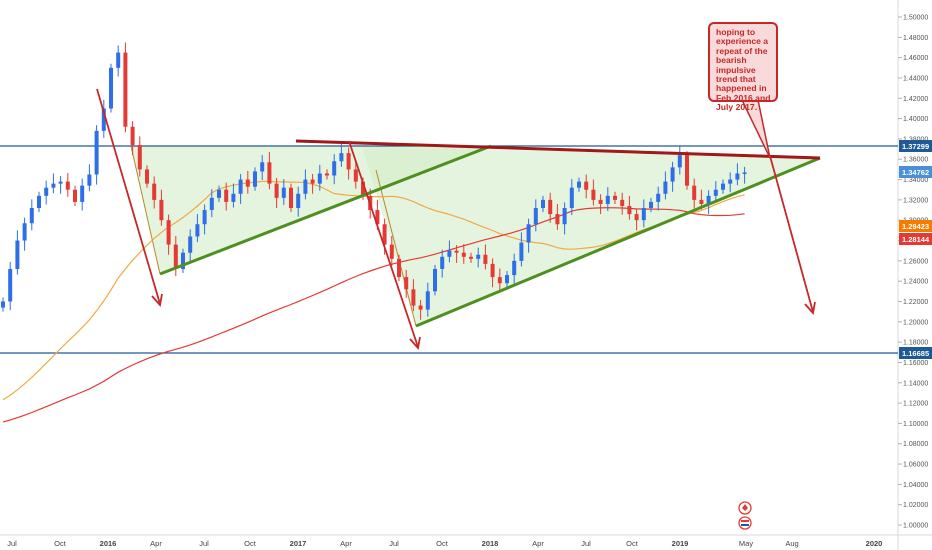  Describe the element at coordinates (915, 146) in the screenshot. I see `price-label-resistance: 1.37299` at that location.